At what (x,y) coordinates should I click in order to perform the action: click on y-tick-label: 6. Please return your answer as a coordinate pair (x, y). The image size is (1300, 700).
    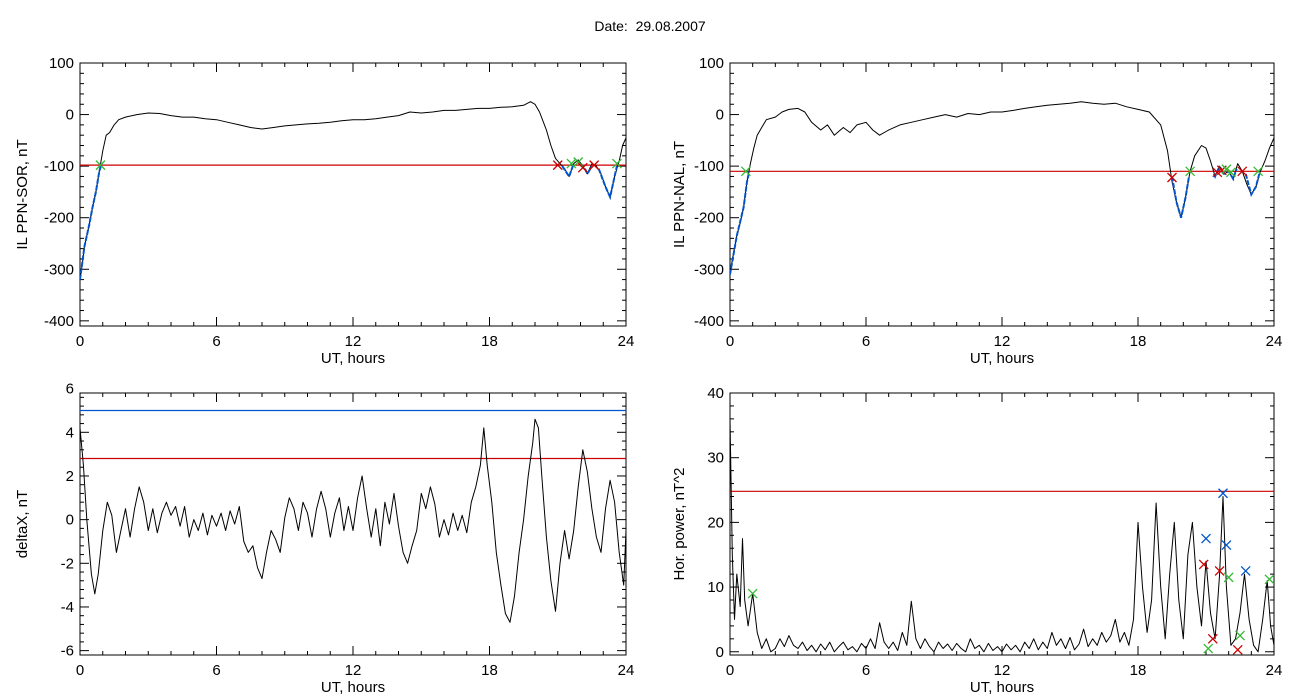
    Looking at the image, I should click on (70, 389).